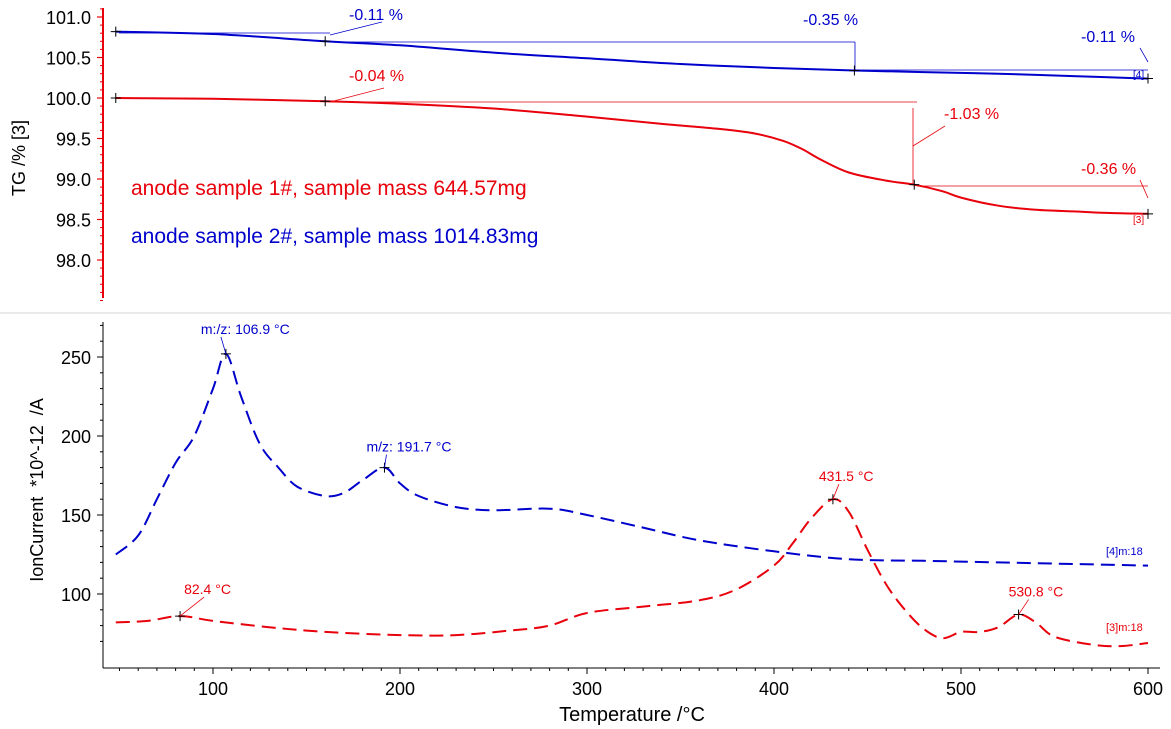 This screenshot has width=1171, height=729. What do you see at coordinates (329, 188) in the screenshot?
I see `legend-entry-sample-1: anode sample 1#, sample mass 644.57mg` at bounding box center [329, 188].